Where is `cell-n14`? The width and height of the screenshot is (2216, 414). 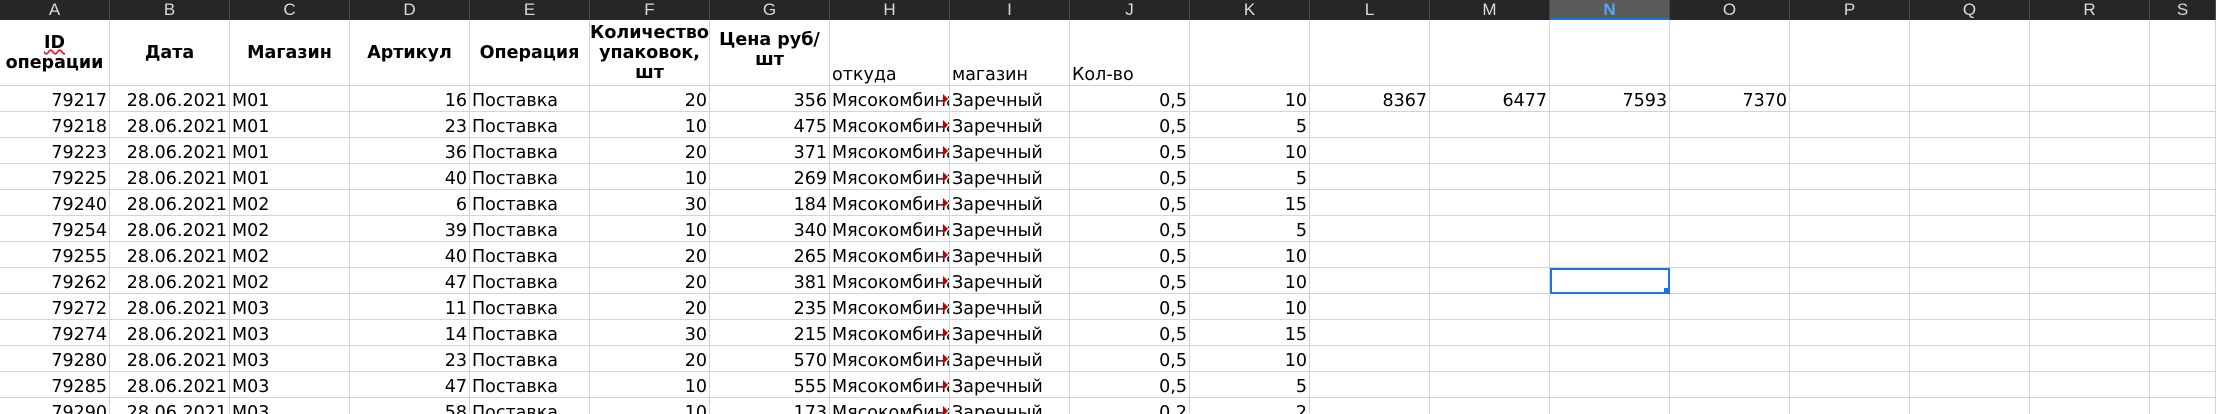
cell-n14 is located at coordinates (1610, 406).